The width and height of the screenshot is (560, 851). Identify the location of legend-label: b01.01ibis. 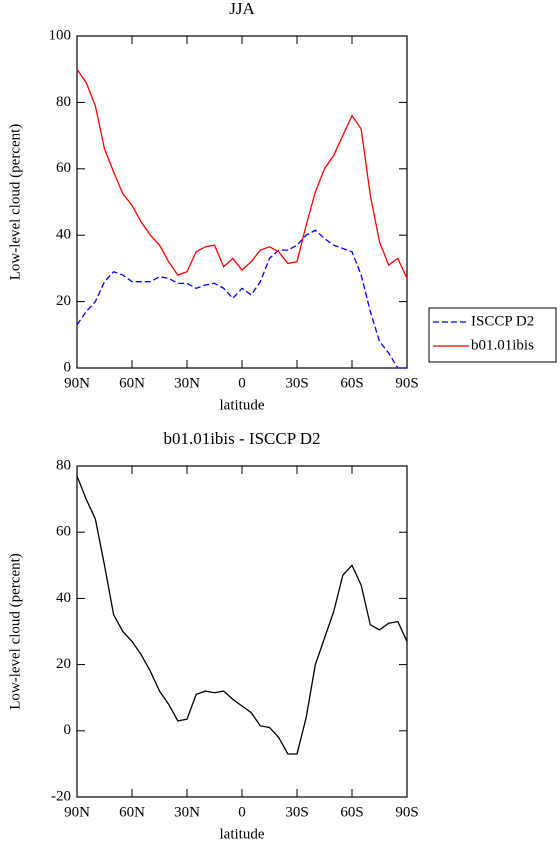
(502, 345).